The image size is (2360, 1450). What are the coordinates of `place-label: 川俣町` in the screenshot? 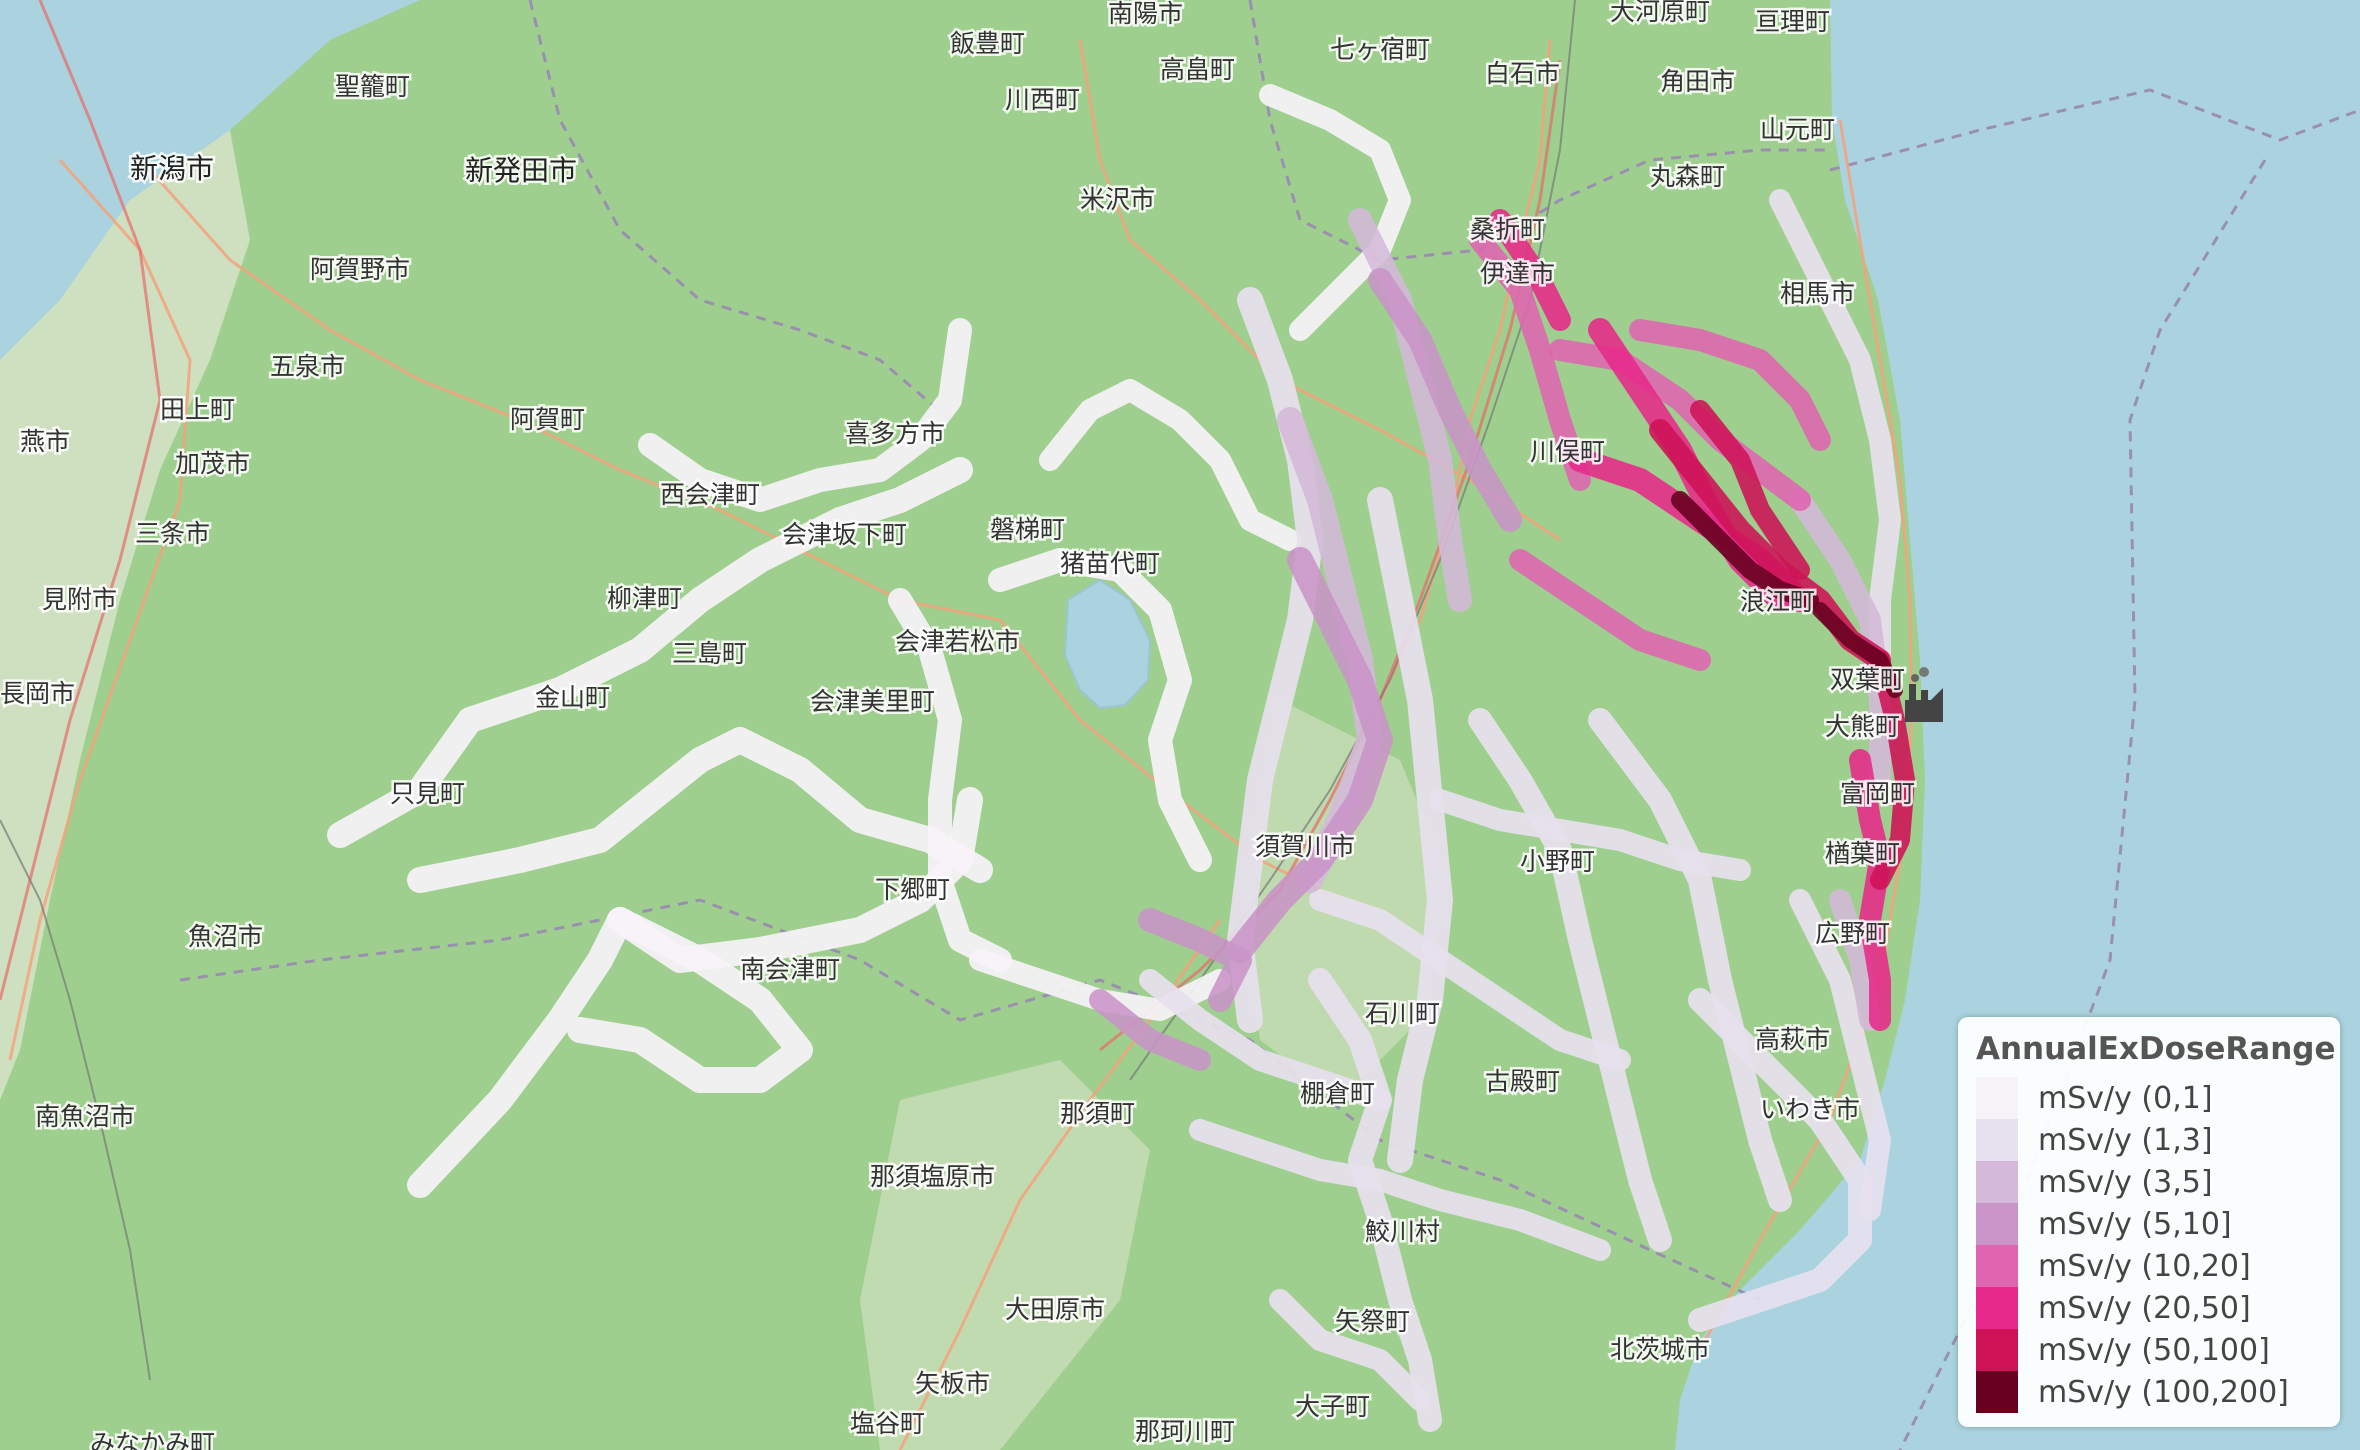 It's located at (1567, 451).